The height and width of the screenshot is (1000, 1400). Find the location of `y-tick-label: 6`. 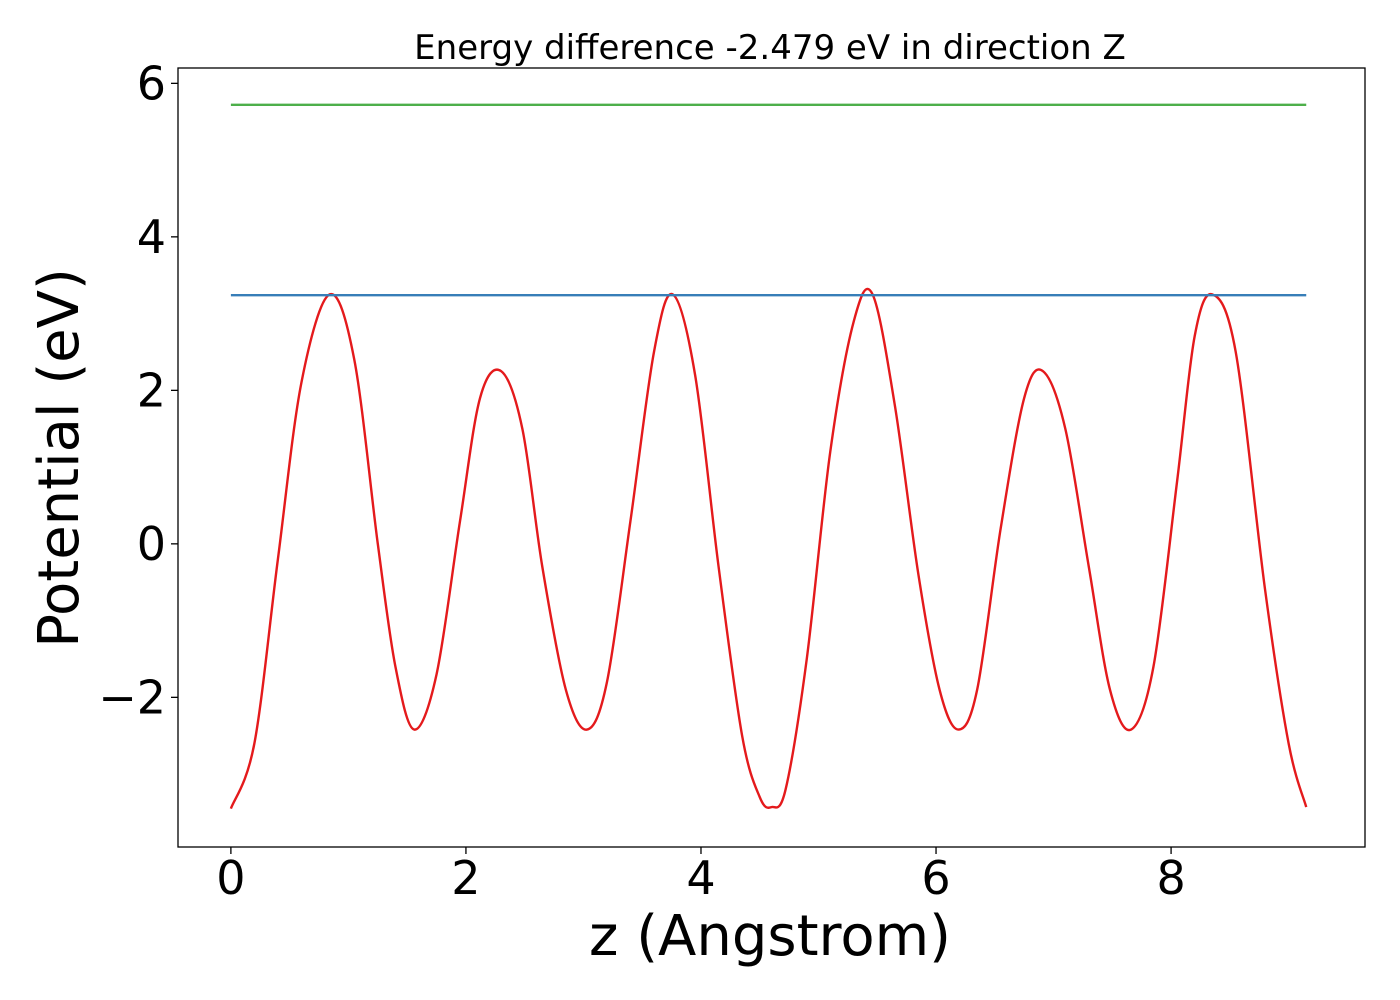

y-tick-label: 6 is located at coordinates (151, 83).